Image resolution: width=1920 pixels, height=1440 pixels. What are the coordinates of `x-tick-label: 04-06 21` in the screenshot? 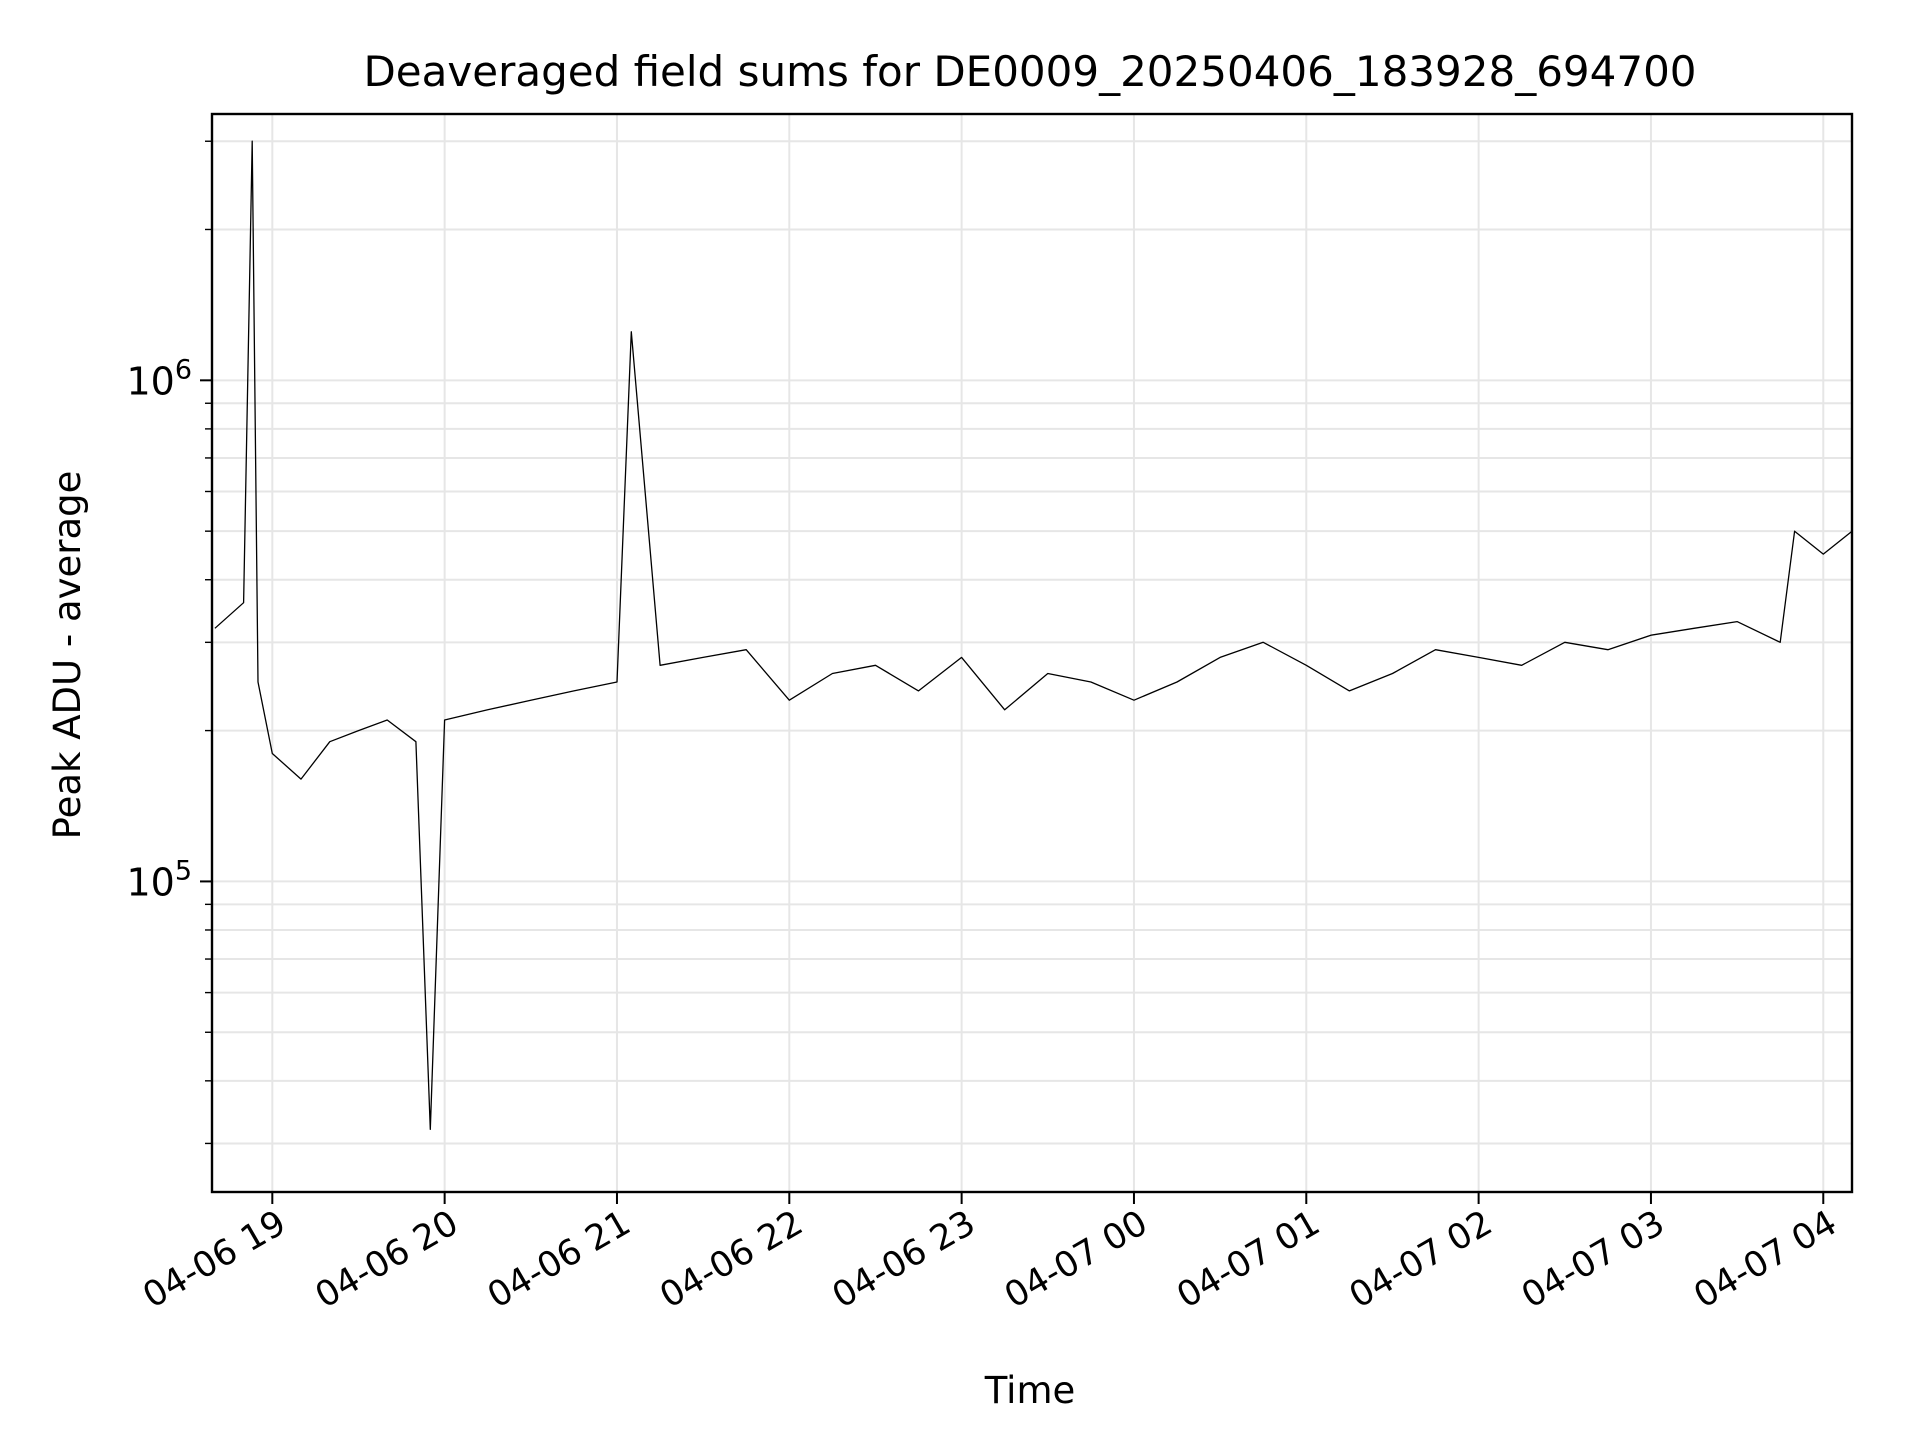 It's located at (559, 1259).